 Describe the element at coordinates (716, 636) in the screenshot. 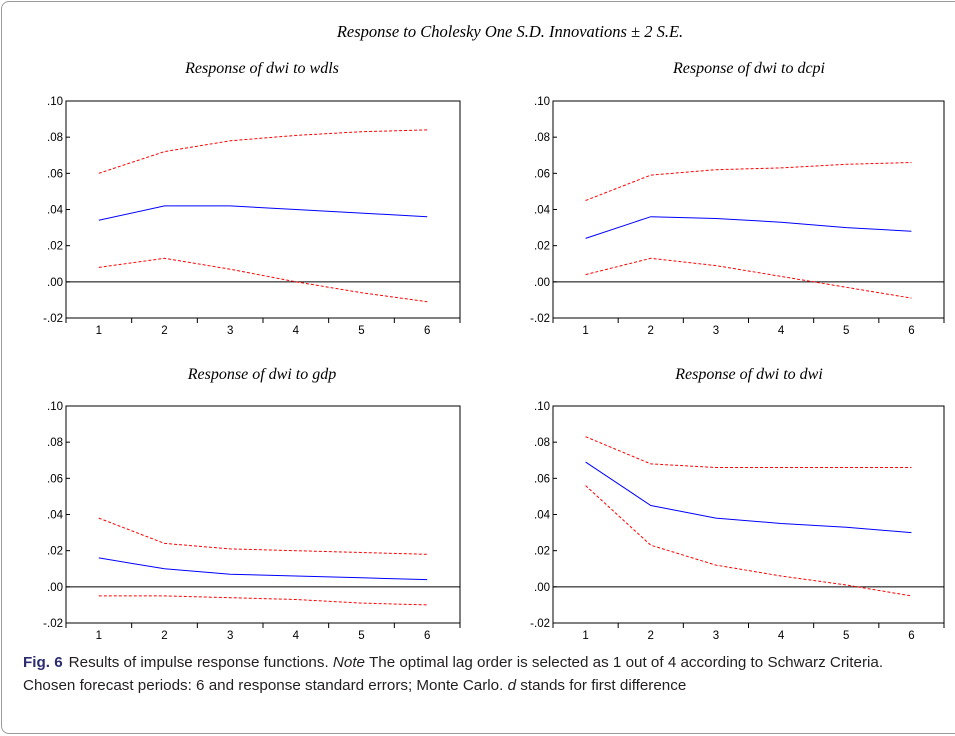

I see `chart-4-xtick-label: 3` at that location.